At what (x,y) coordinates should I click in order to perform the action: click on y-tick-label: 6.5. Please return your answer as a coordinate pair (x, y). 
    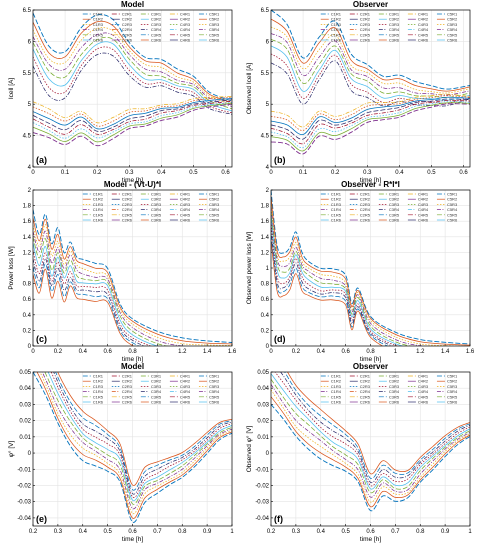
    Looking at the image, I should click on (265, 11).